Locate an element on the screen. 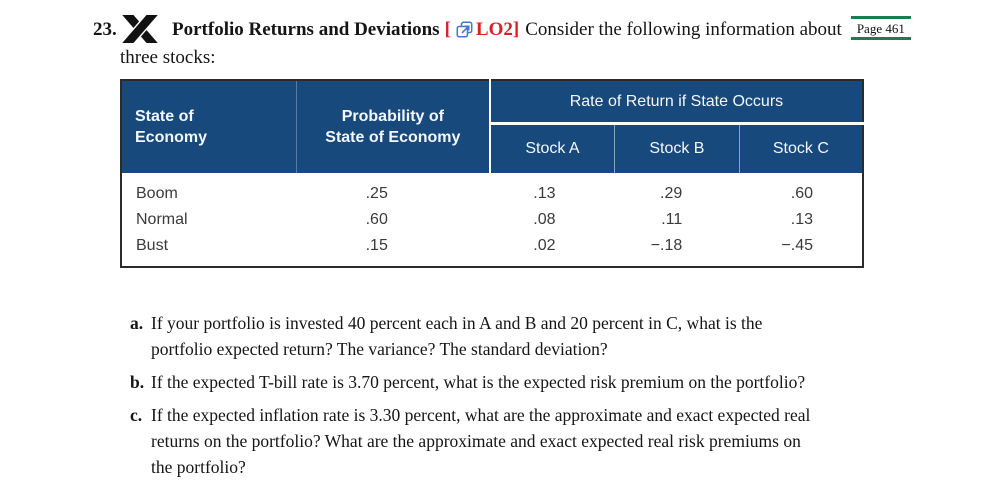 The height and width of the screenshot is (487, 989). cell-probability: .25 is located at coordinates (393, 190).